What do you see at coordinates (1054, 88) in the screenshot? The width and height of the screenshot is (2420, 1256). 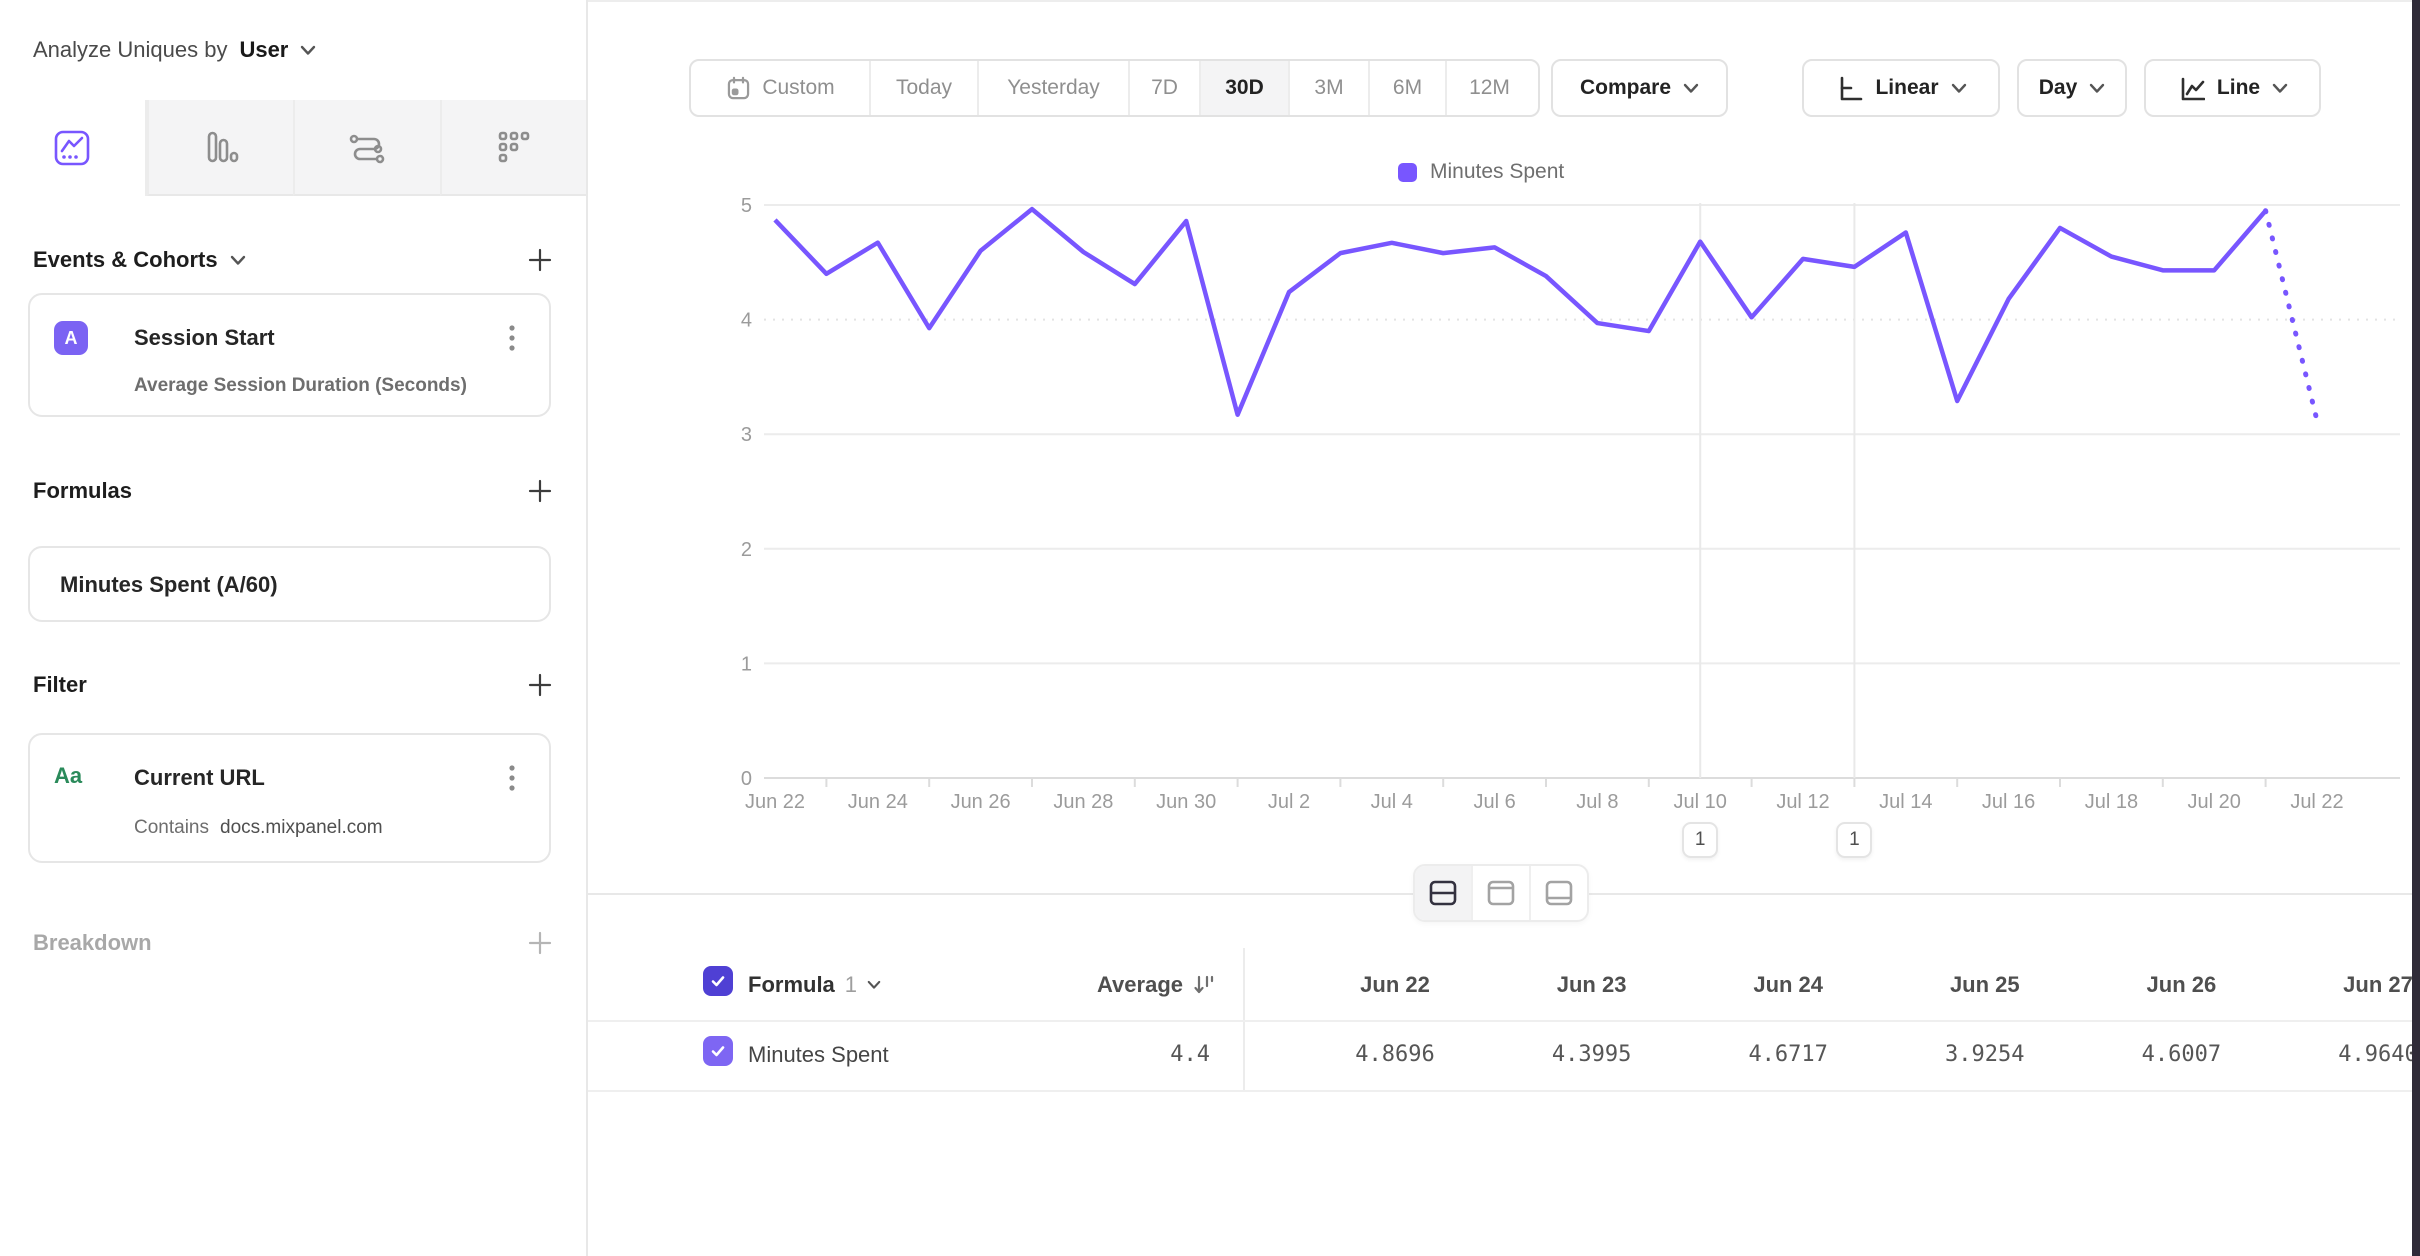 I see `date-range-yesterday: Yesterday` at bounding box center [1054, 88].